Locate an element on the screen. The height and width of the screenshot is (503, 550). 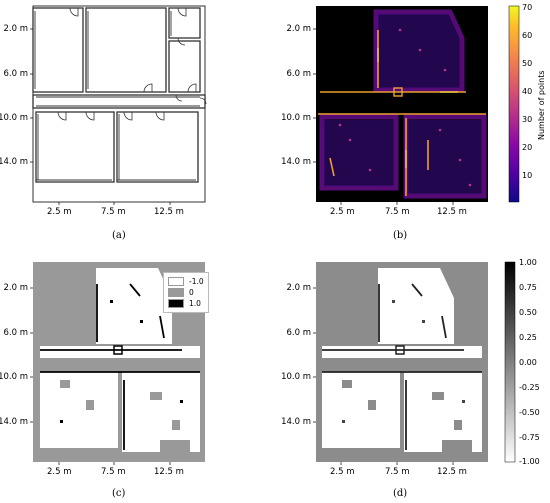
colorbar-tick: -0.50 is located at coordinates (529, 412).